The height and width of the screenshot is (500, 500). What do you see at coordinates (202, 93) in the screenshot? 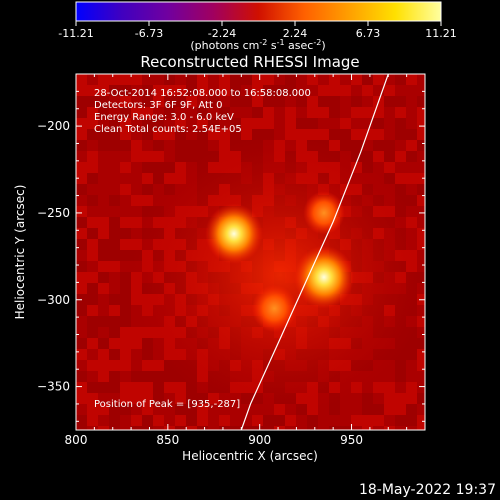
I see `info-line: 28-Oct-2014 16:52:08.000 to 16:58:08.000` at bounding box center [202, 93].